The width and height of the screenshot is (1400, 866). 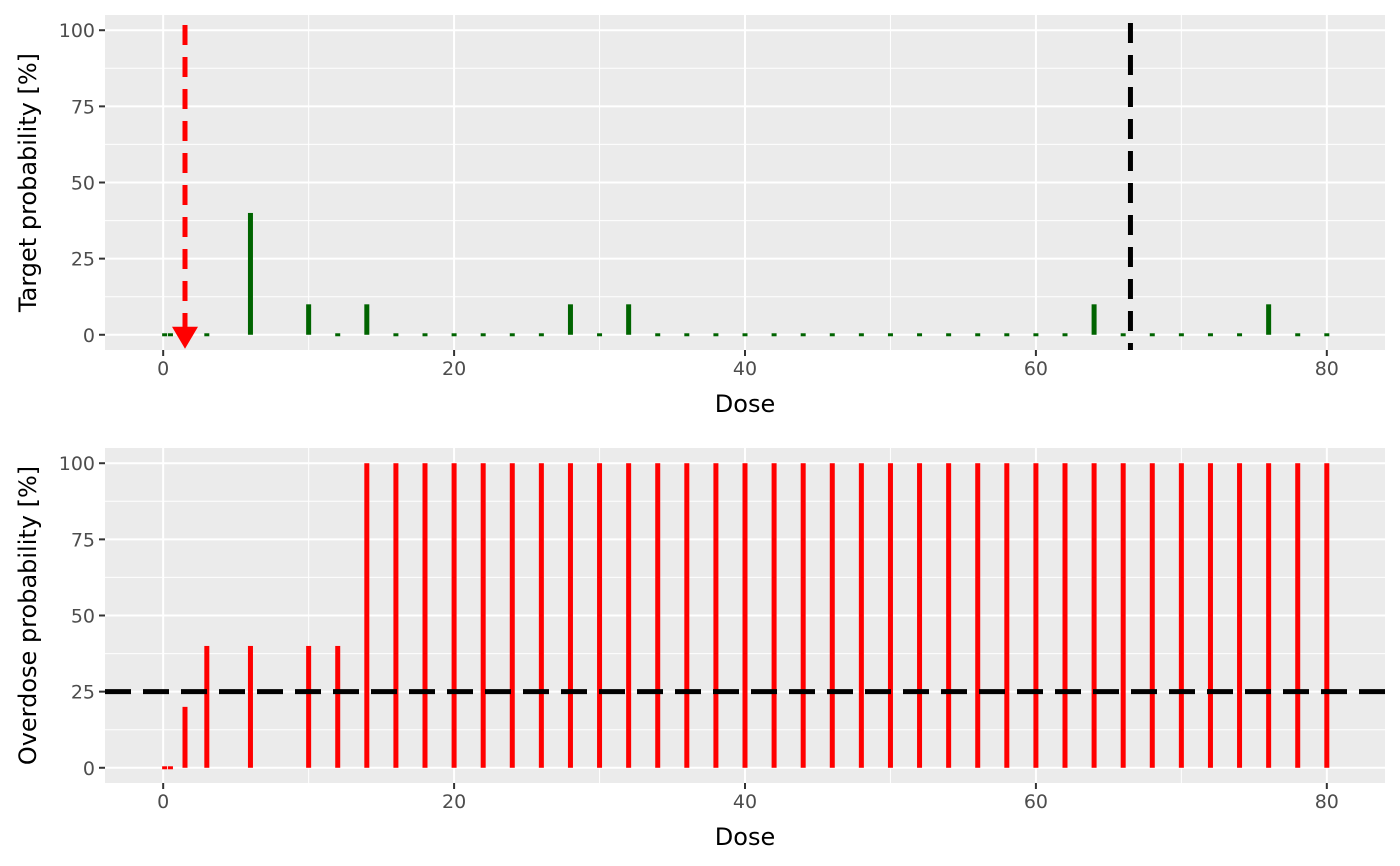 I want to click on x-axis-title: Dose, so click(x=745, y=837).